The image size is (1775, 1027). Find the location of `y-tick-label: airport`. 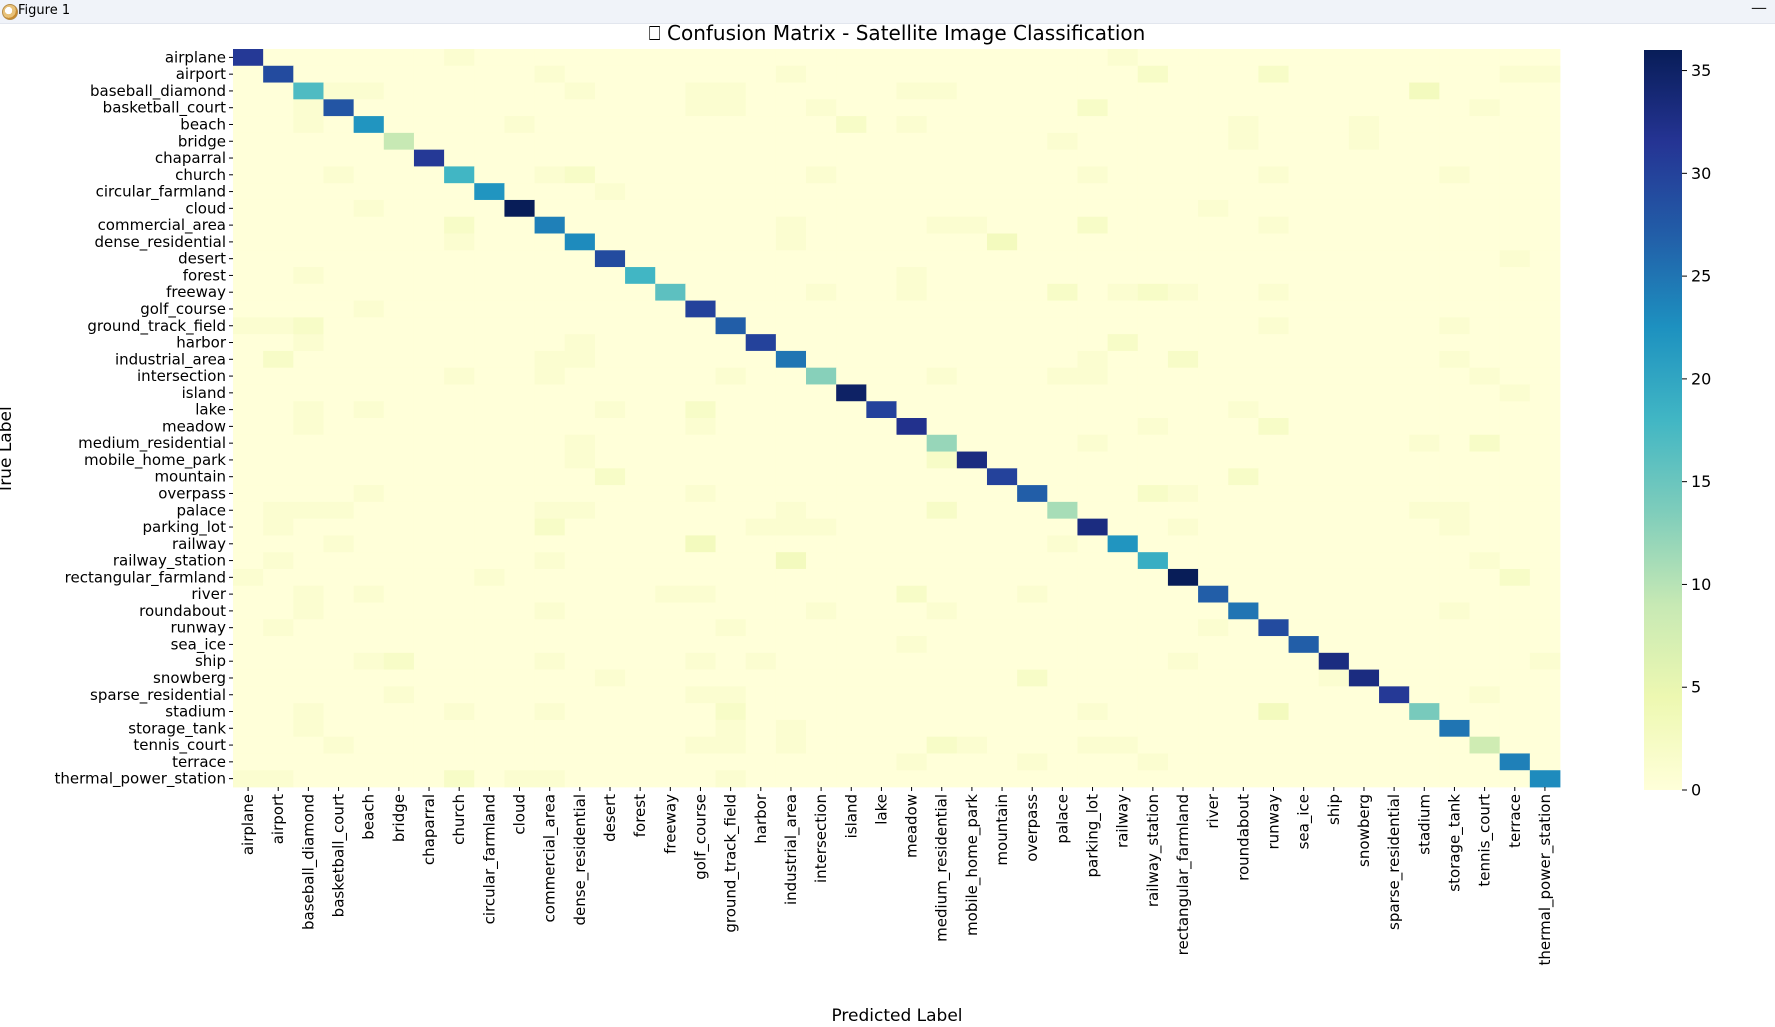

y-tick-label: airport is located at coordinates (201, 74).